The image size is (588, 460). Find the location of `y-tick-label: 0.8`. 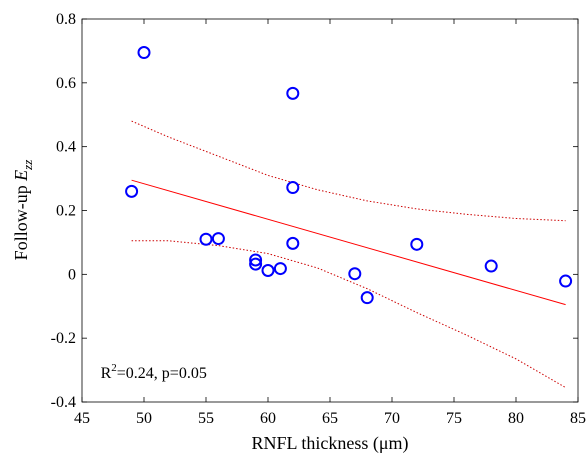

y-tick-label: 0.8 is located at coordinates (66, 19).